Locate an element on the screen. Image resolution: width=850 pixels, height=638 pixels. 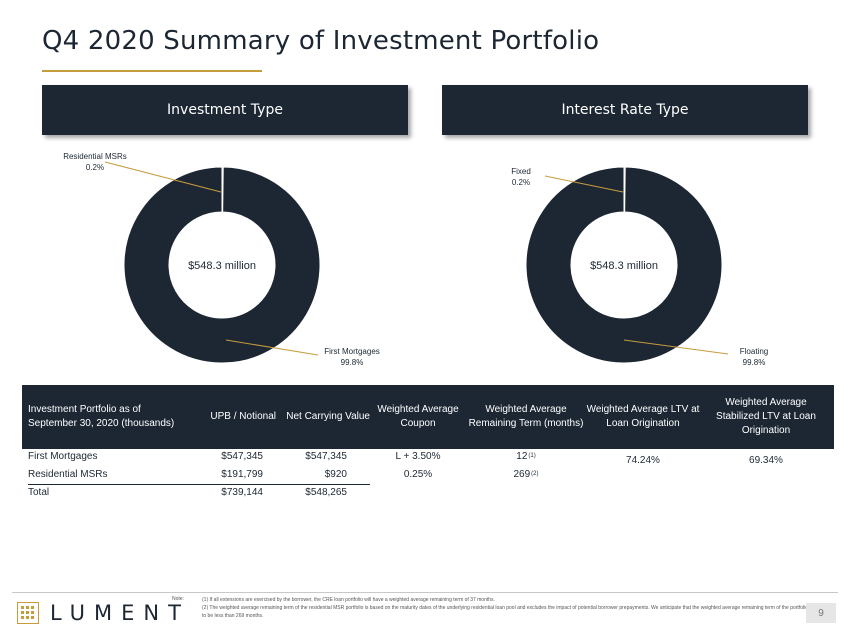
fixed-label: Fixed 0.2% is located at coordinates (521, 177).